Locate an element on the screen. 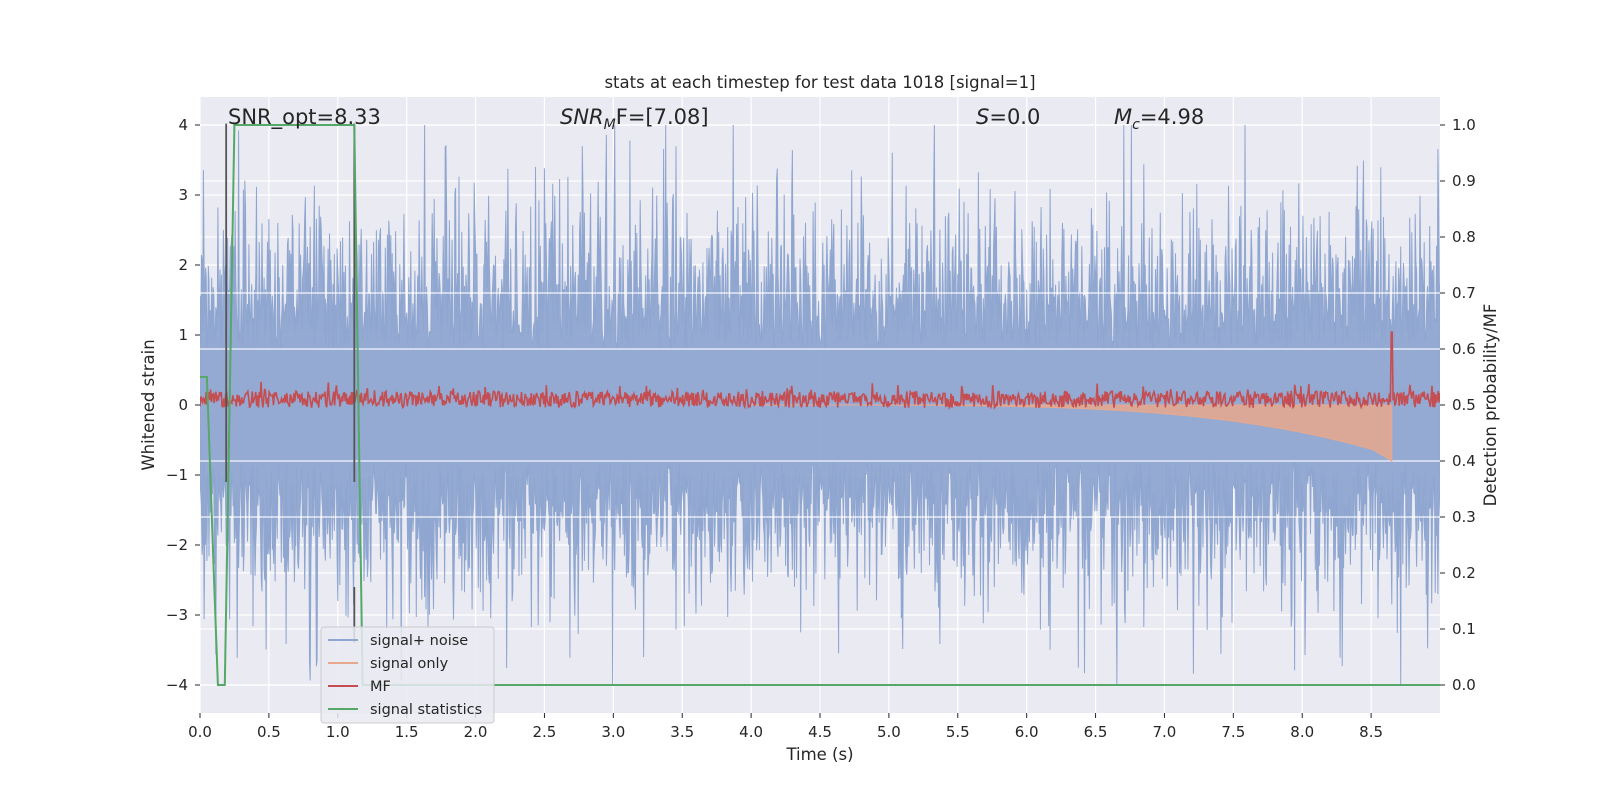 Image resolution: width=1600 pixels, height=800 pixels. x-axis-label: Time (s) is located at coordinates (819, 754).